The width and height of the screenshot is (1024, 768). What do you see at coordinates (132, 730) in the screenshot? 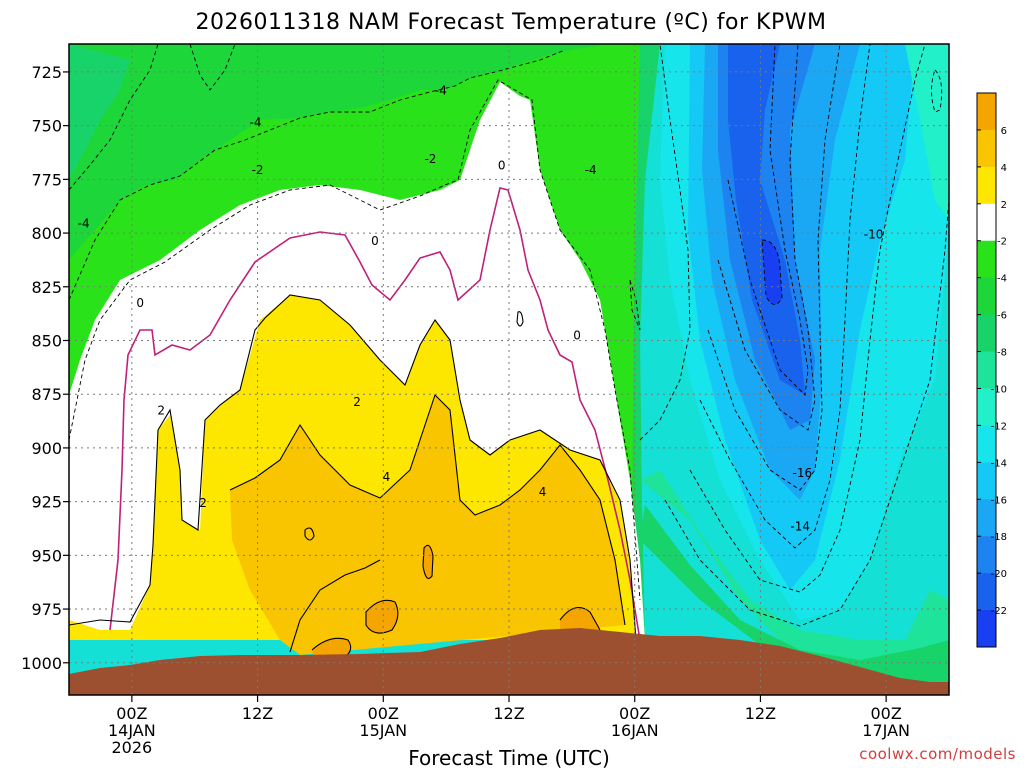
I see `x-tick-label-0: 00Z 14JAN 2026` at bounding box center [132, 730].